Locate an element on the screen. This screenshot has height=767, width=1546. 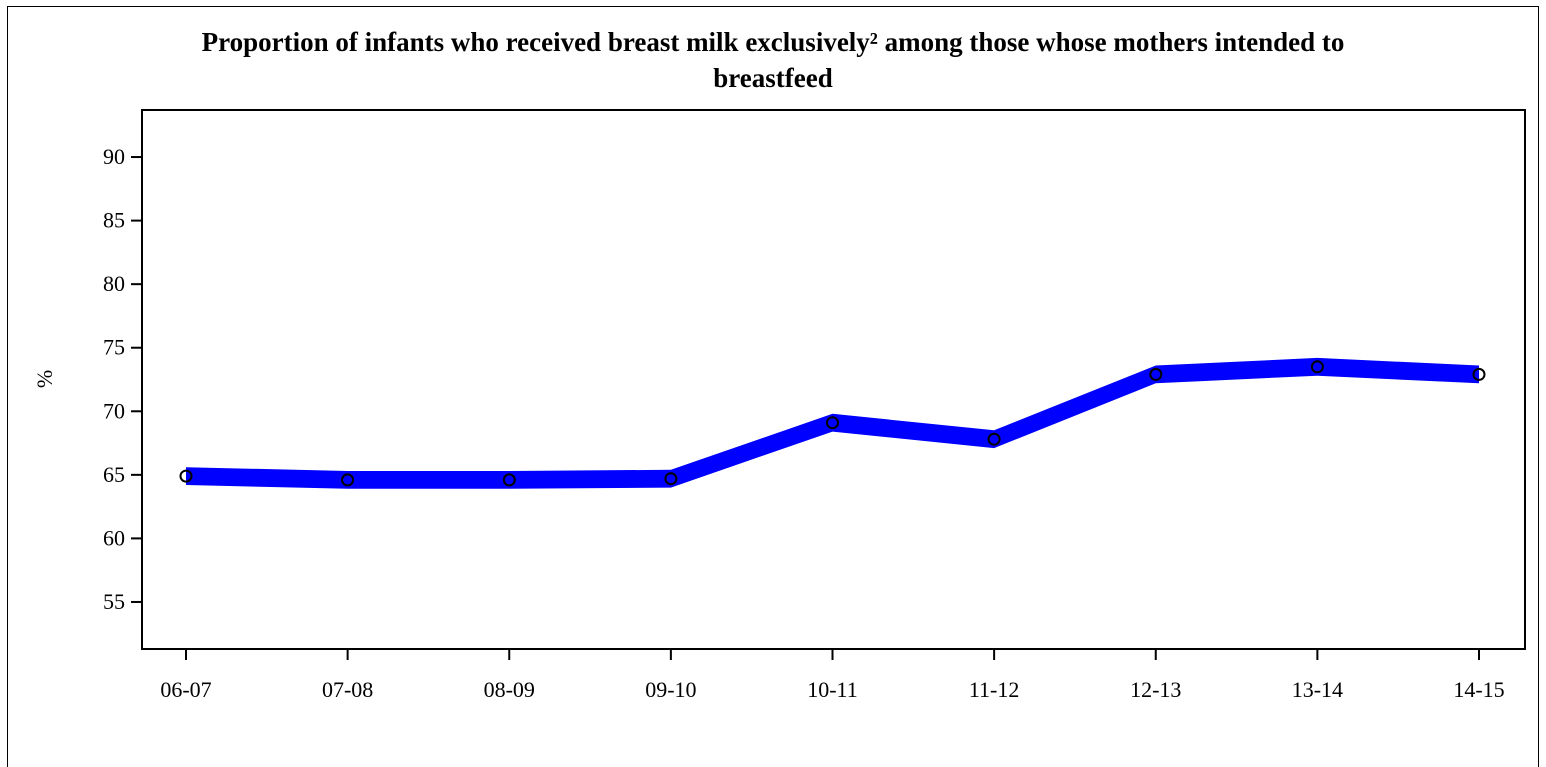
y-tick-label: 55 is located at coordinates (114, 601).